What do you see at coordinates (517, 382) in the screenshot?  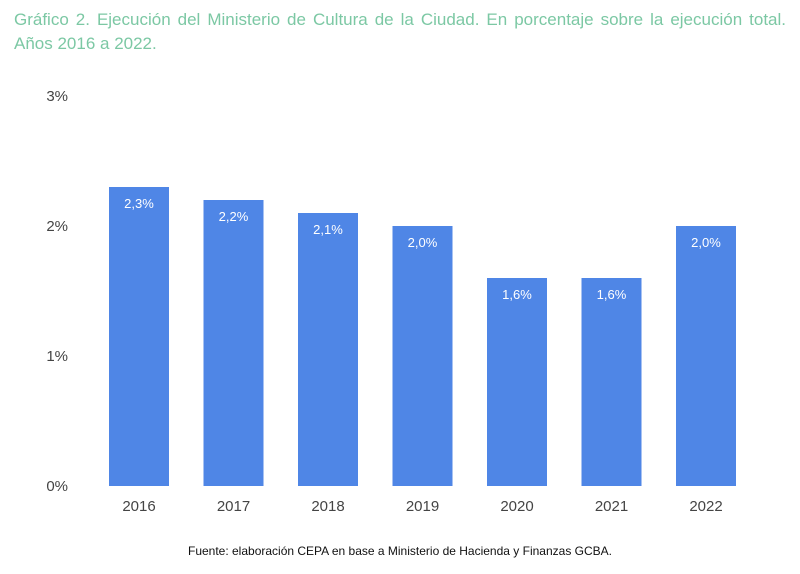 I see `bar-2020` at bounding box center [517, 382].